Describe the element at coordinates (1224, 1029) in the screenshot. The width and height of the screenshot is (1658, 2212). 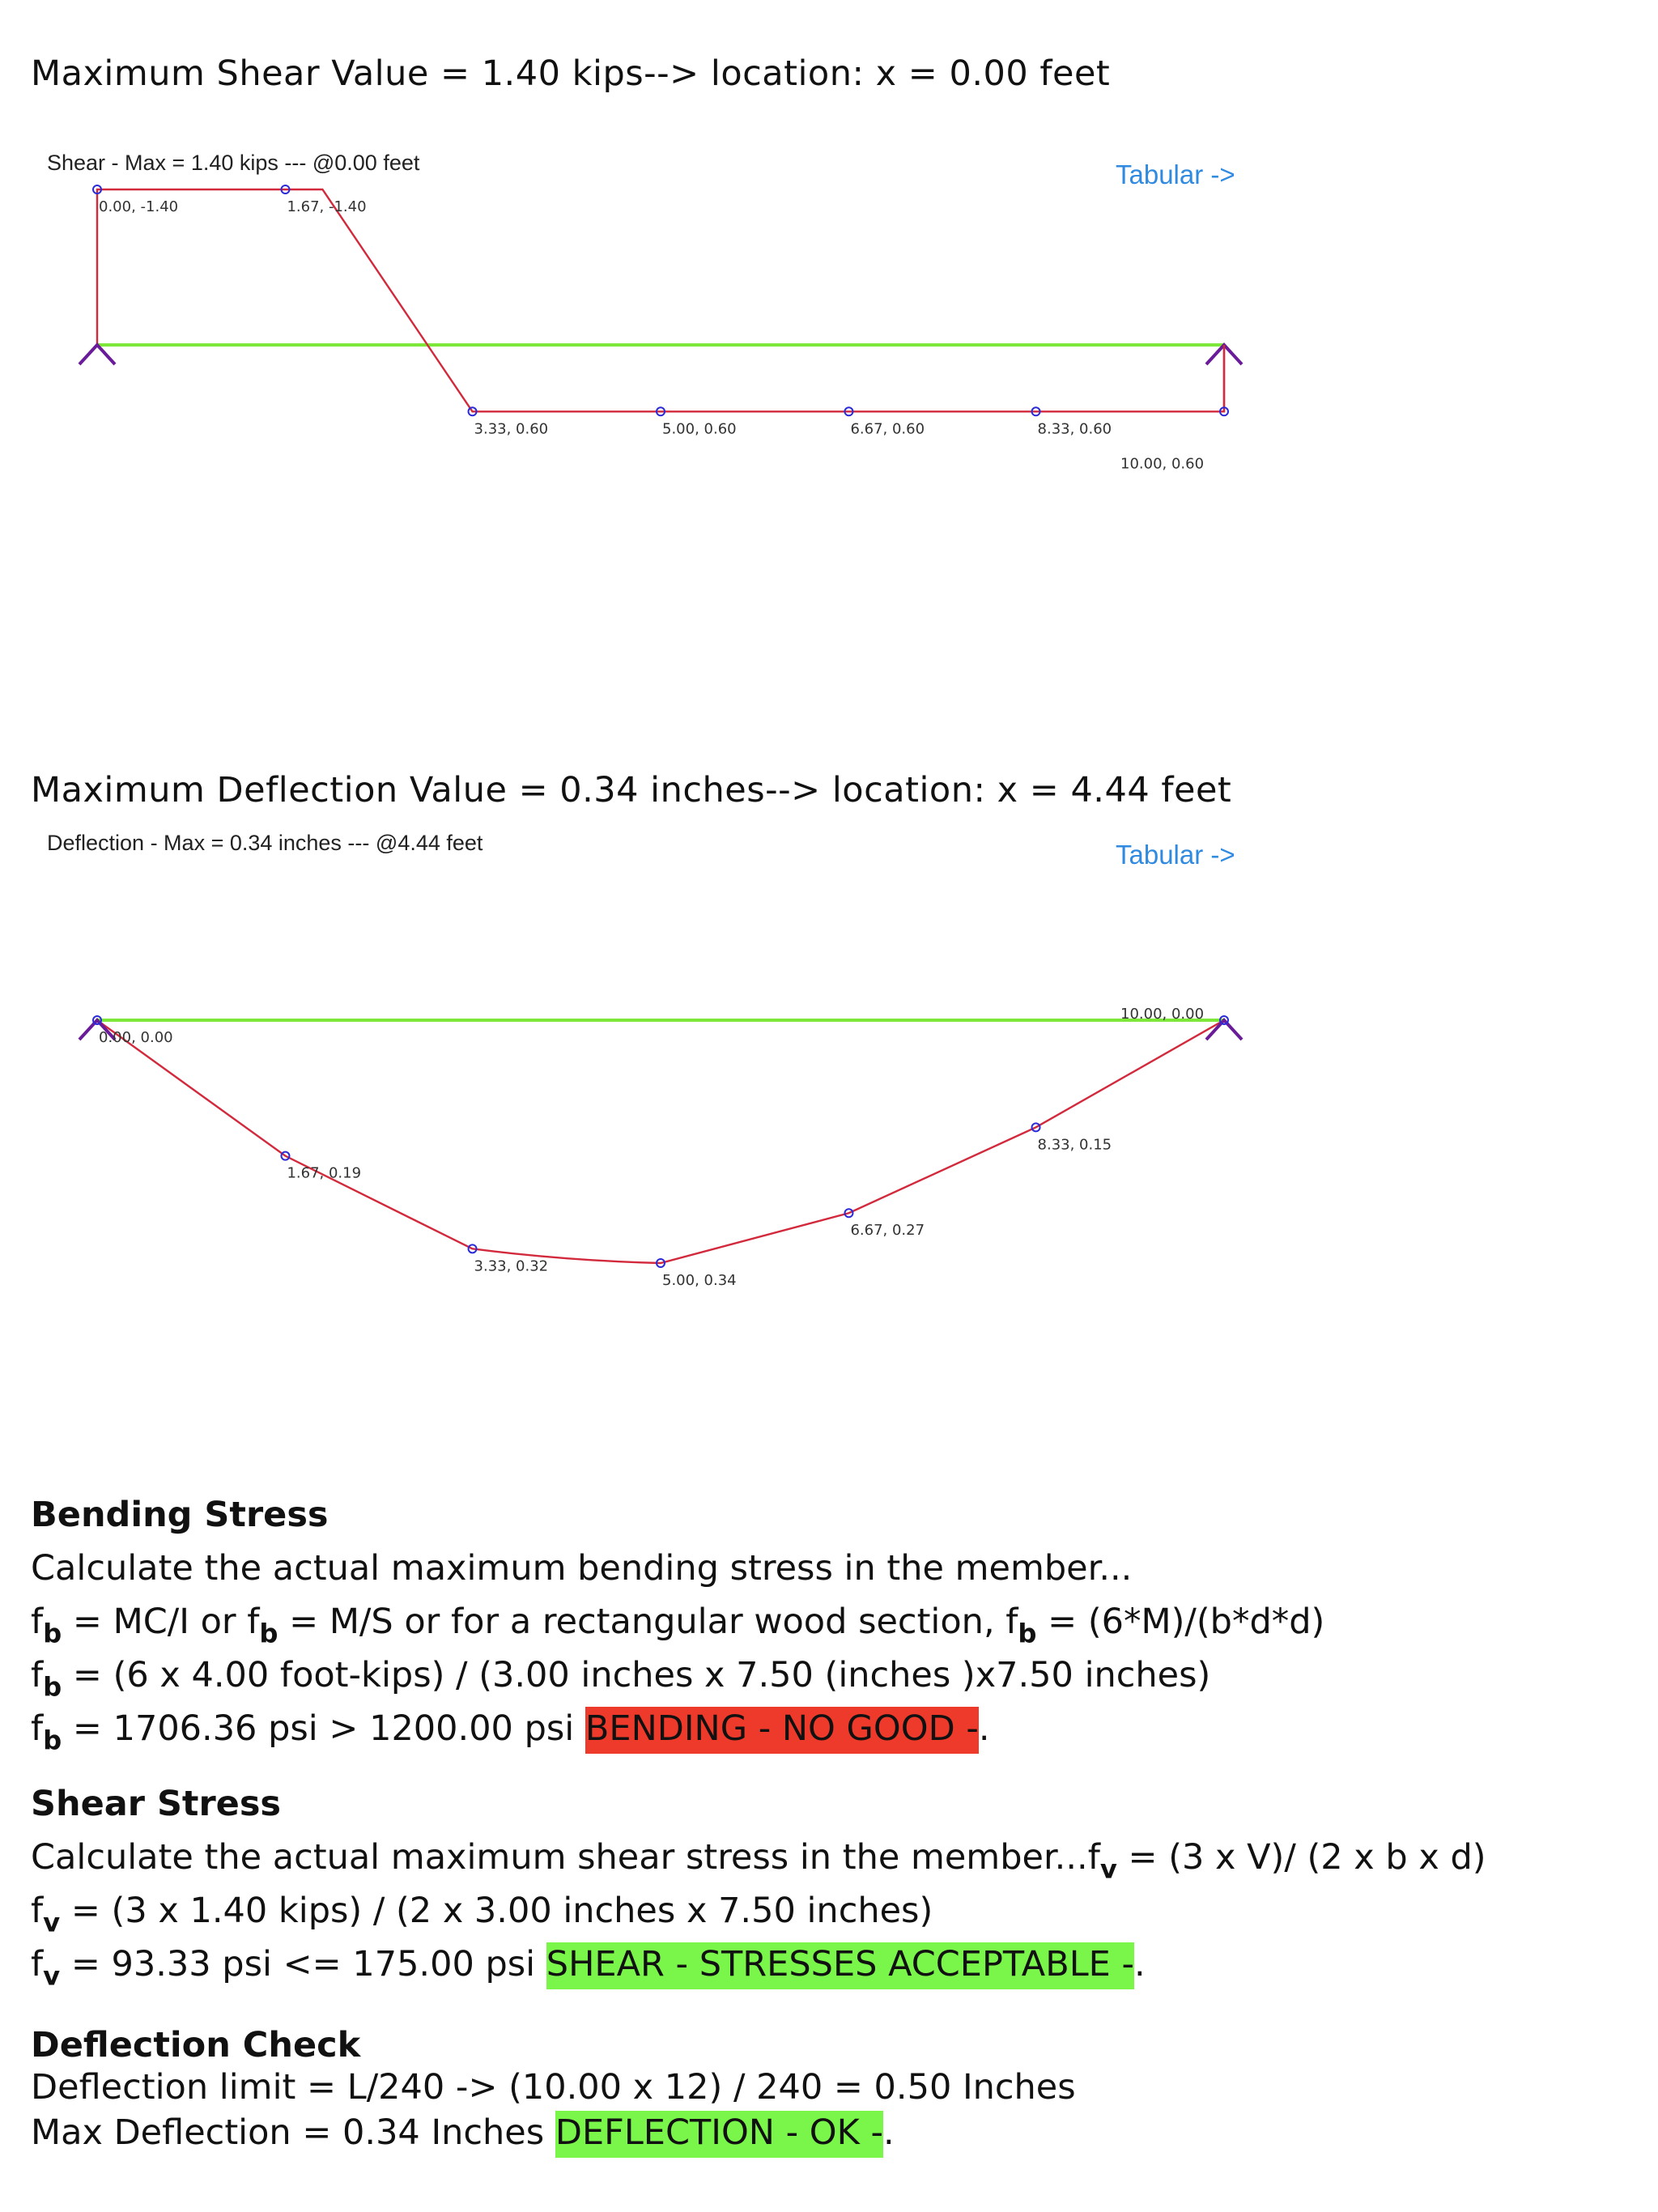
I see `right-support-icon` at that location.